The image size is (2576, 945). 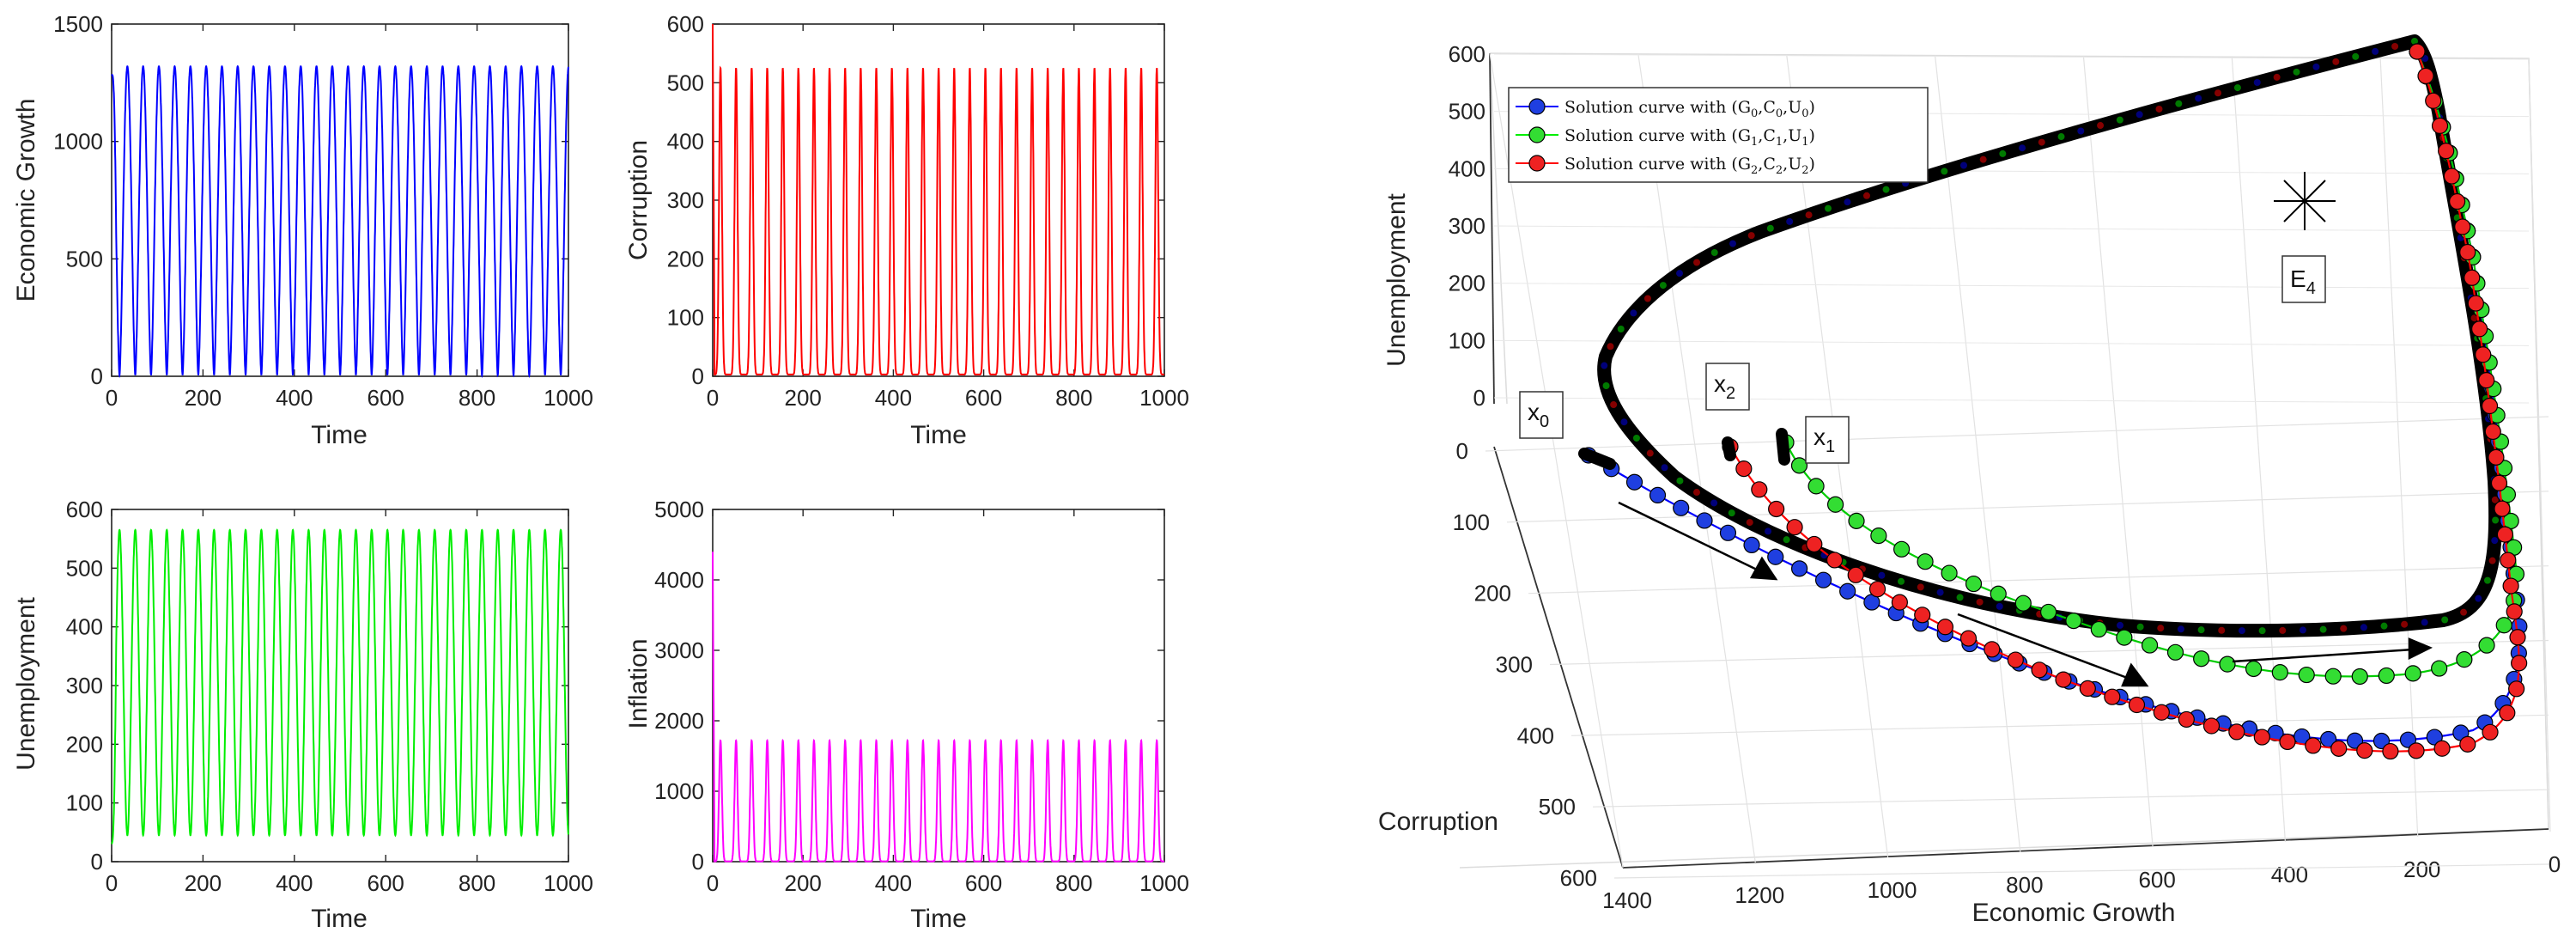 What do you see at coordinates (2303, 281) in the screenshot?
I see `svg-text: E4` at bounding box center [2303, 281].